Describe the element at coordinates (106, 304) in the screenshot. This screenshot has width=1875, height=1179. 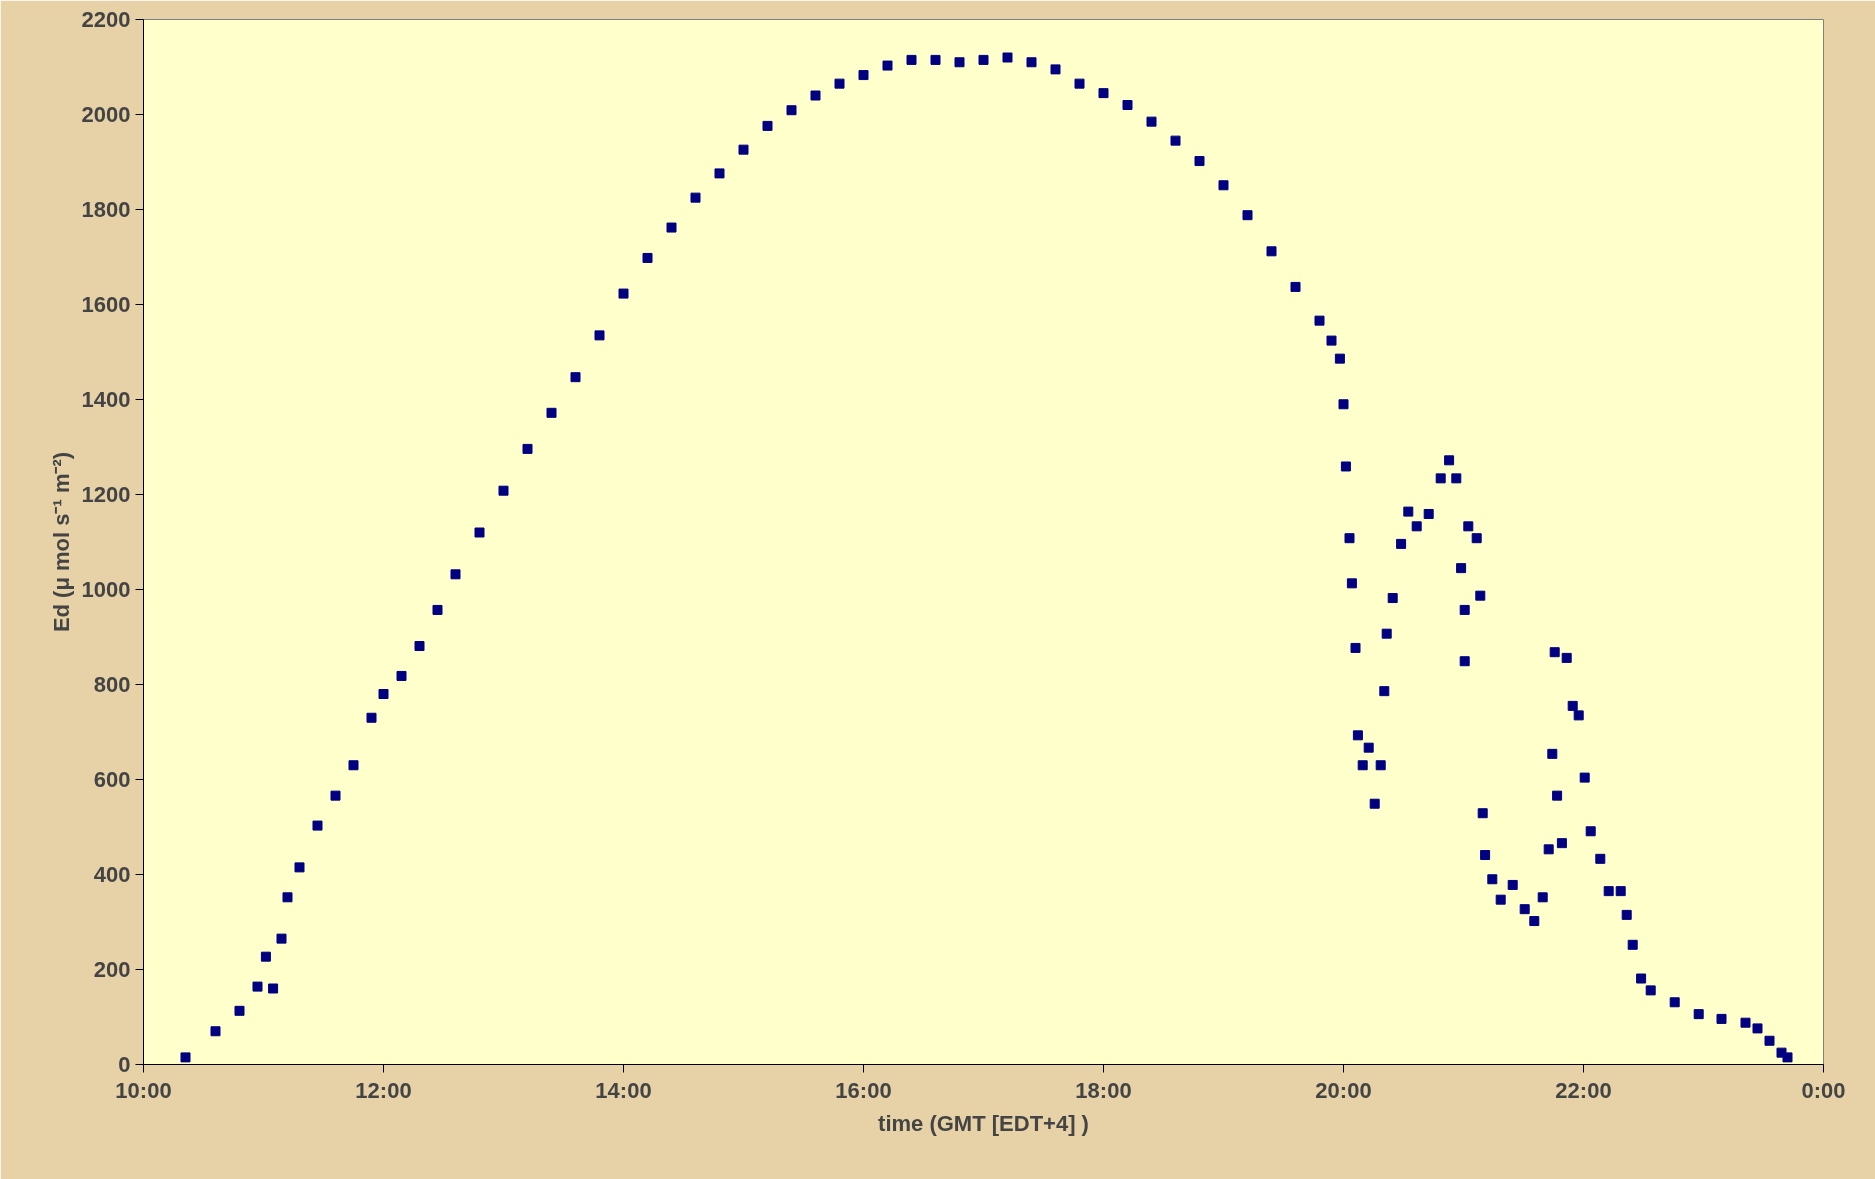
I see `y-tick-label: 1600` at that location.